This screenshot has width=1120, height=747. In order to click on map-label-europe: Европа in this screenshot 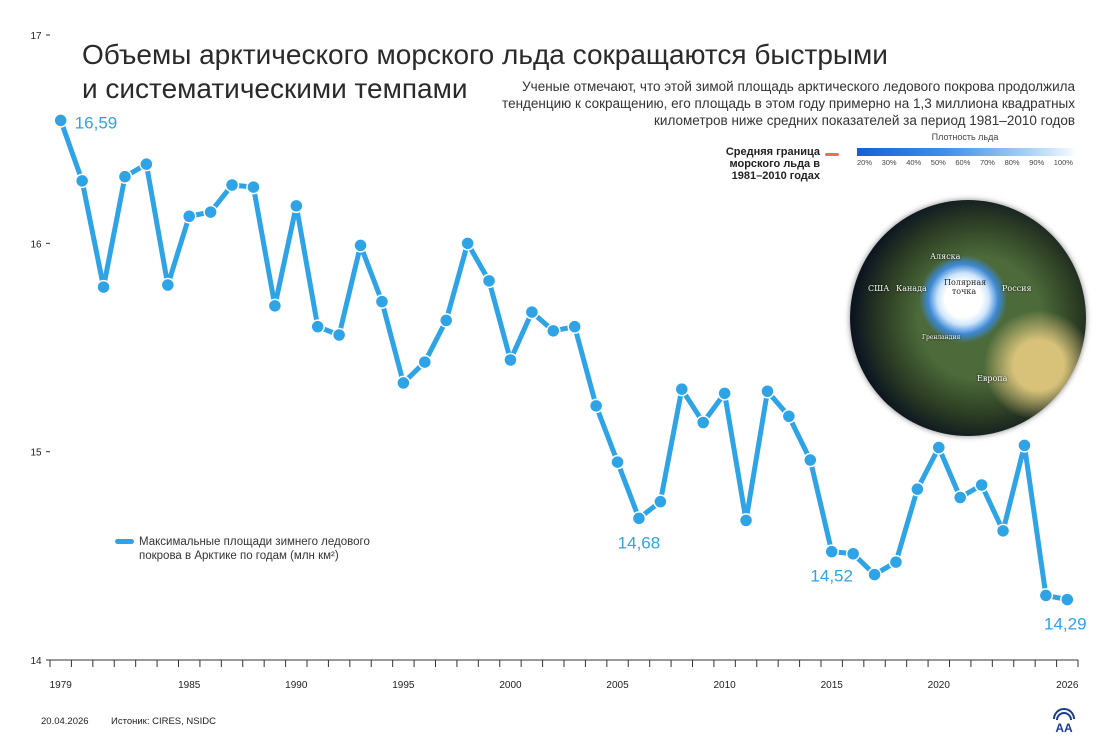, I will do `click(992, 378)`.